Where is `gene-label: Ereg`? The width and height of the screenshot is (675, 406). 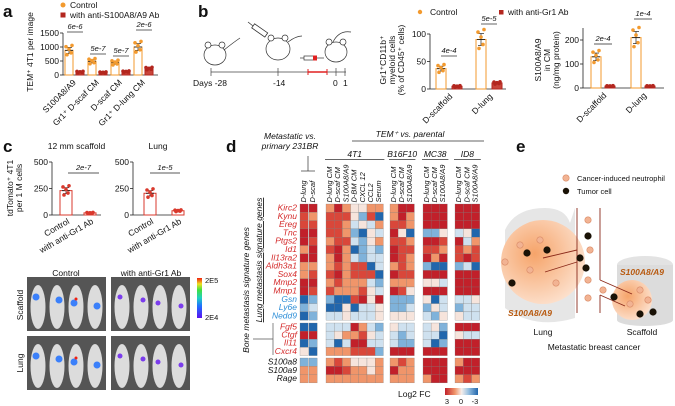 gene-label: Ereg is located at coordinates (288, 224).